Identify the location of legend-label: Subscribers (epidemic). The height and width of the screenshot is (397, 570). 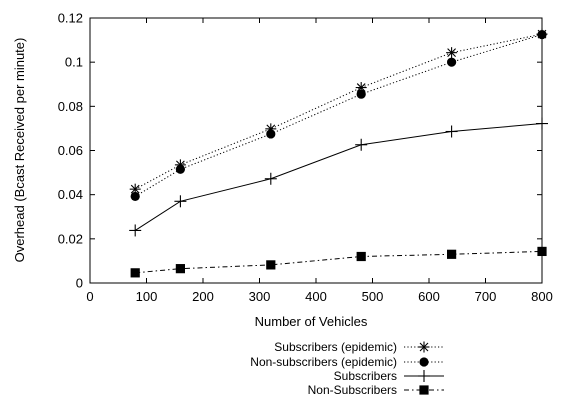
(335, 347).